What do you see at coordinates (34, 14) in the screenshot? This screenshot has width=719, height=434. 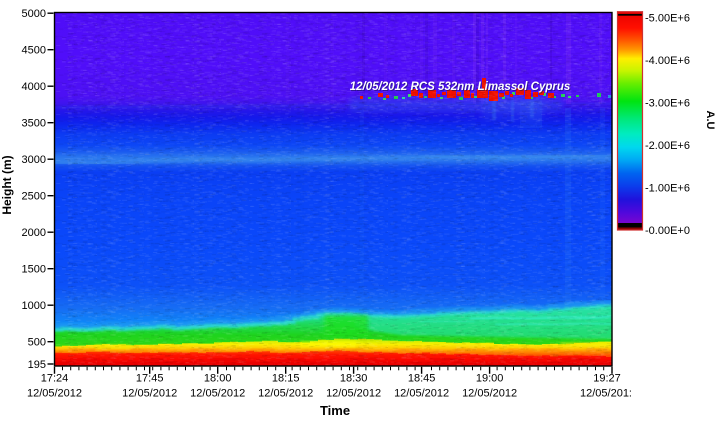 I see `svg-text: 5000` at bounding box center [34, 14].